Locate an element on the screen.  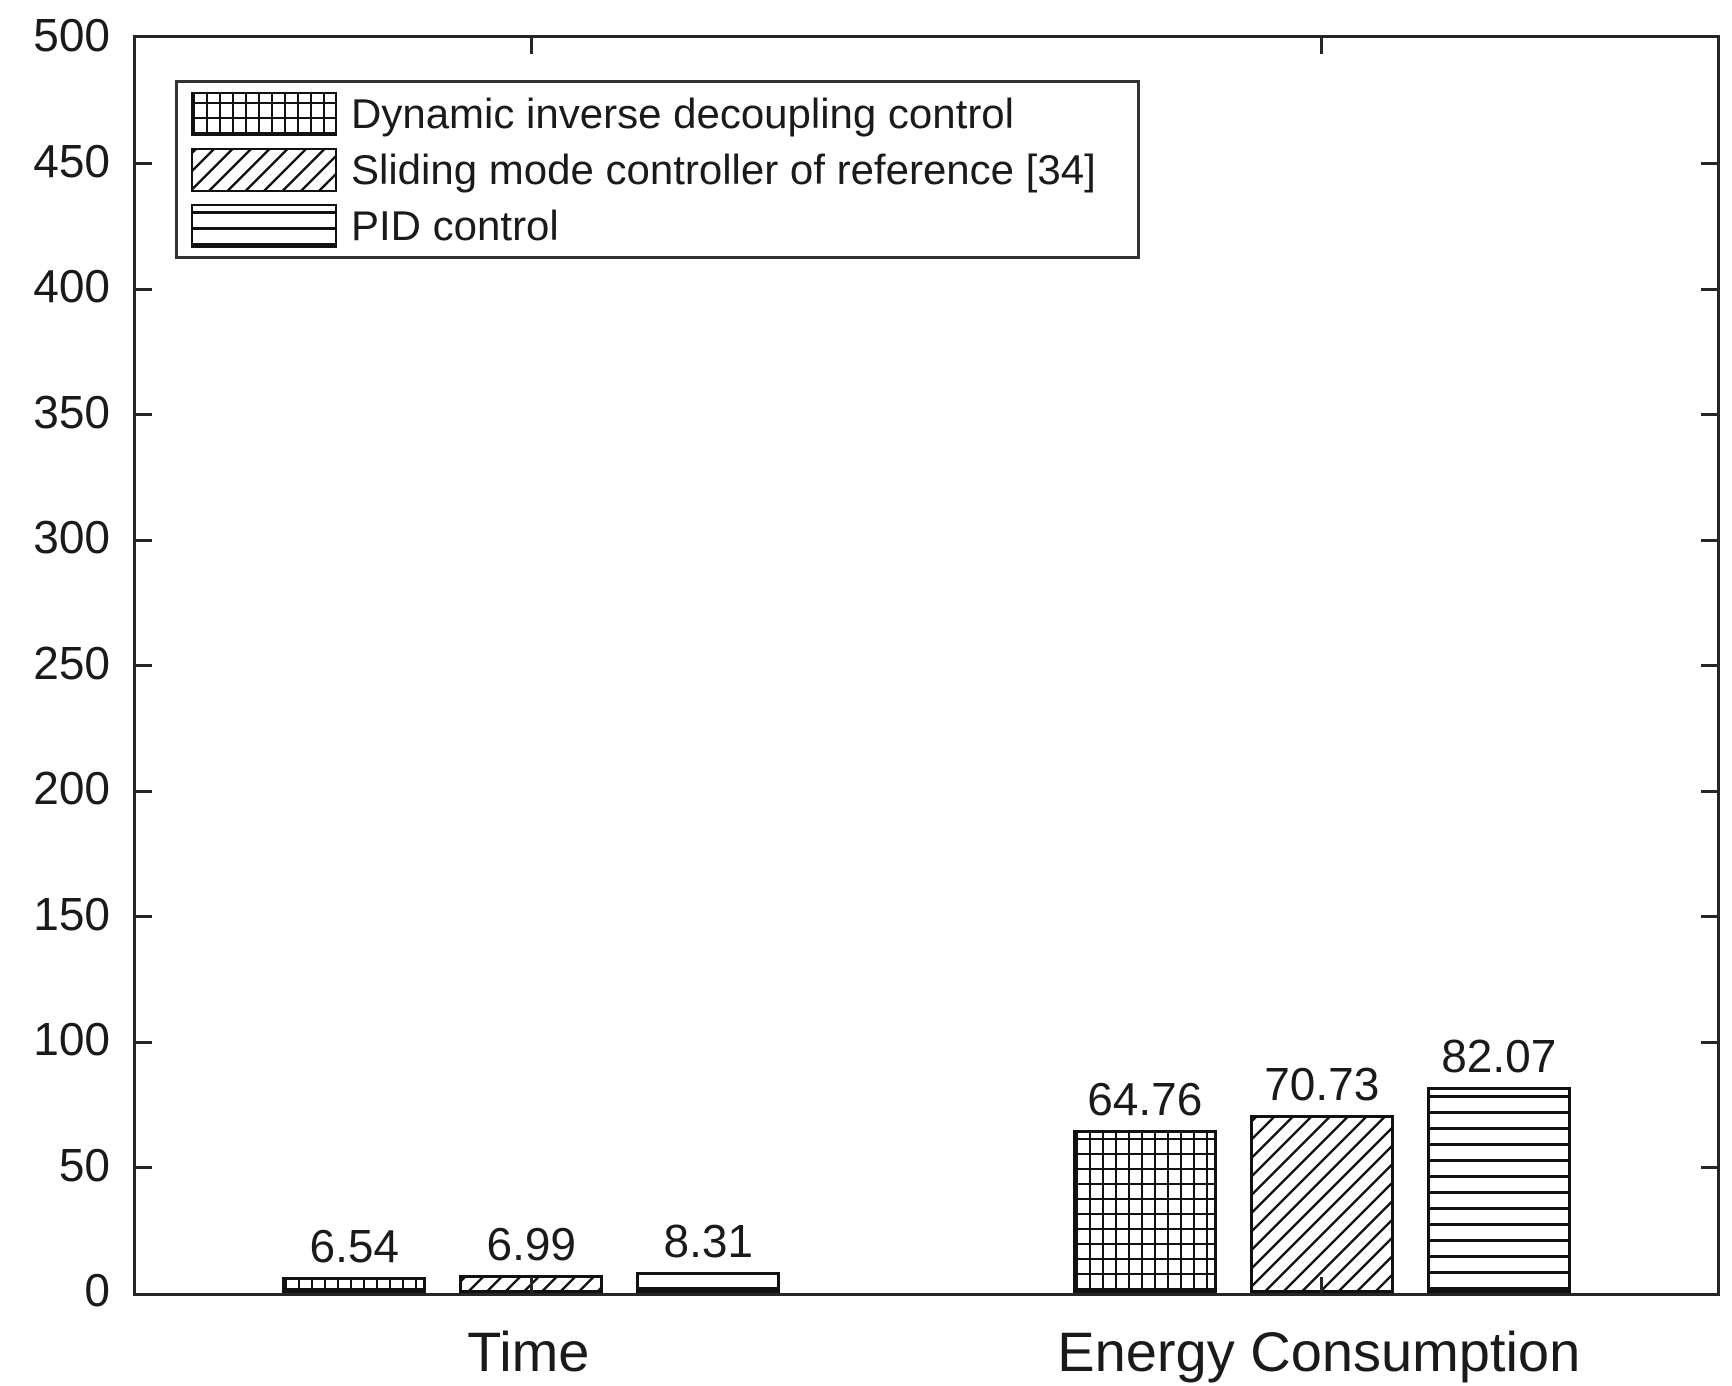
bar-value-label: 82.07 is located at coordinates (1499, 1056).